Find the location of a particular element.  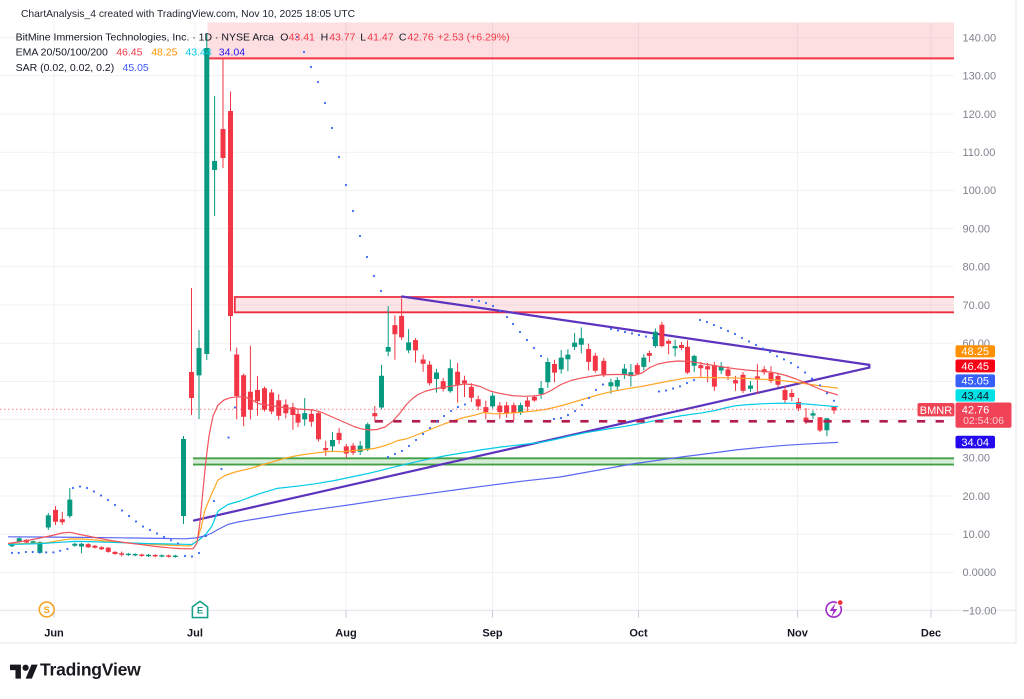

svg-text: 120.00 is located at coordinates (980, 115).